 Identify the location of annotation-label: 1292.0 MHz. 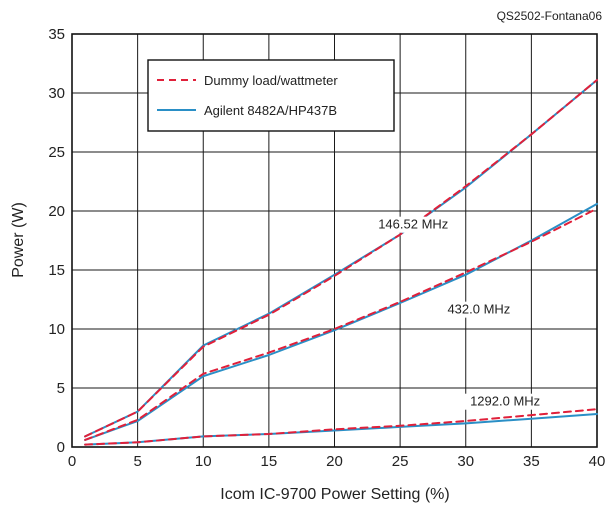
(505, 401).